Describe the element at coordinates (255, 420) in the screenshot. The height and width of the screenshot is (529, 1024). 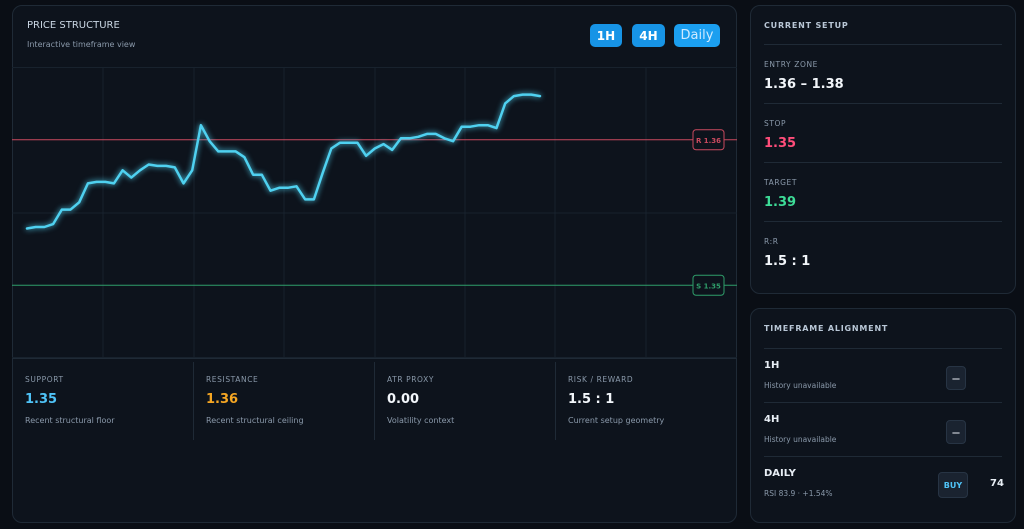
I see `stat-note: Recent structural ceiling` at that location.